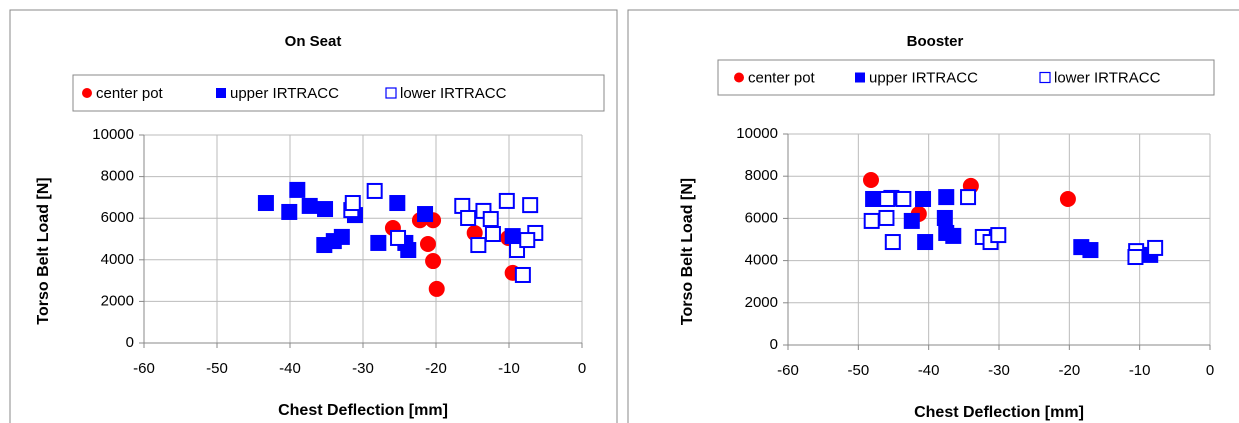 This screenshot has width=1239, height=423. I want to click on chart-title: Booster, so click(935, 41).